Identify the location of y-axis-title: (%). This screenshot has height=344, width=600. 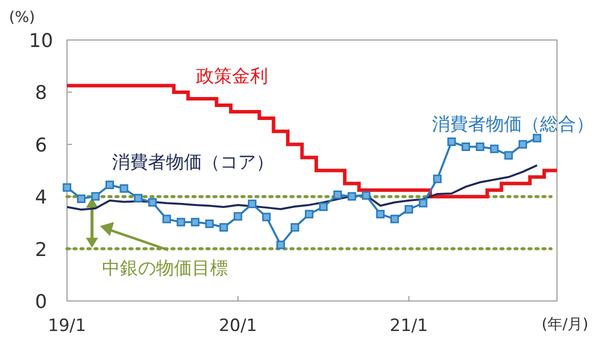
(22, 17).